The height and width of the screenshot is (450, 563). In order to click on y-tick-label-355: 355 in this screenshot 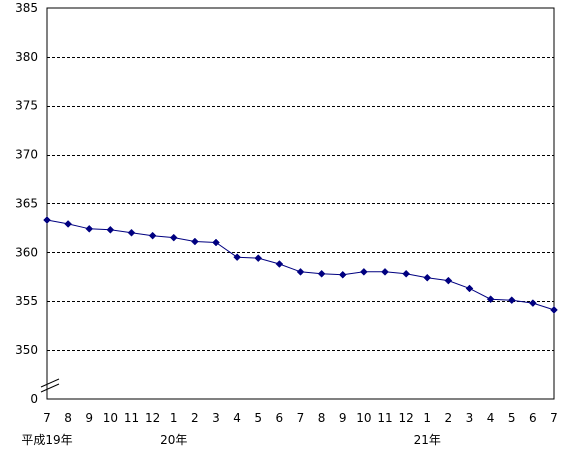, I will do `click(26, 301)`.